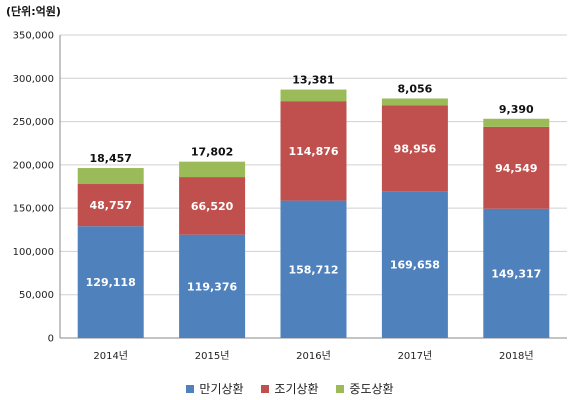 The height and width of the screenshot is (400, 580). I want to click on data-label: 17,802, so click(212, 152).